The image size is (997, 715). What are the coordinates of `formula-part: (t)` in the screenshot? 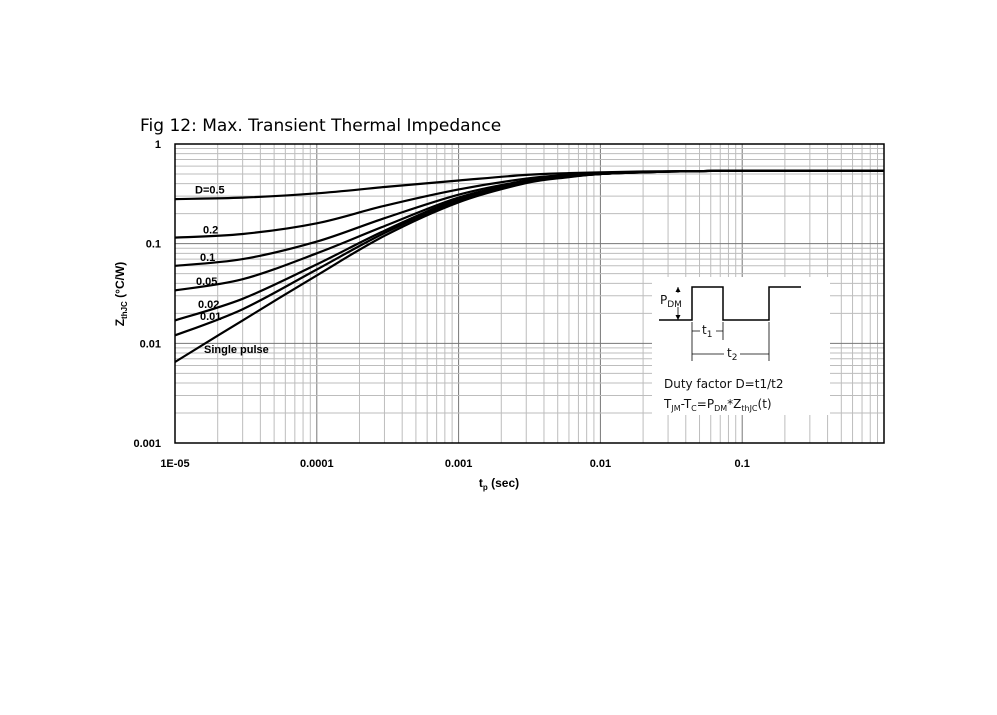 It's located at (765, 404).